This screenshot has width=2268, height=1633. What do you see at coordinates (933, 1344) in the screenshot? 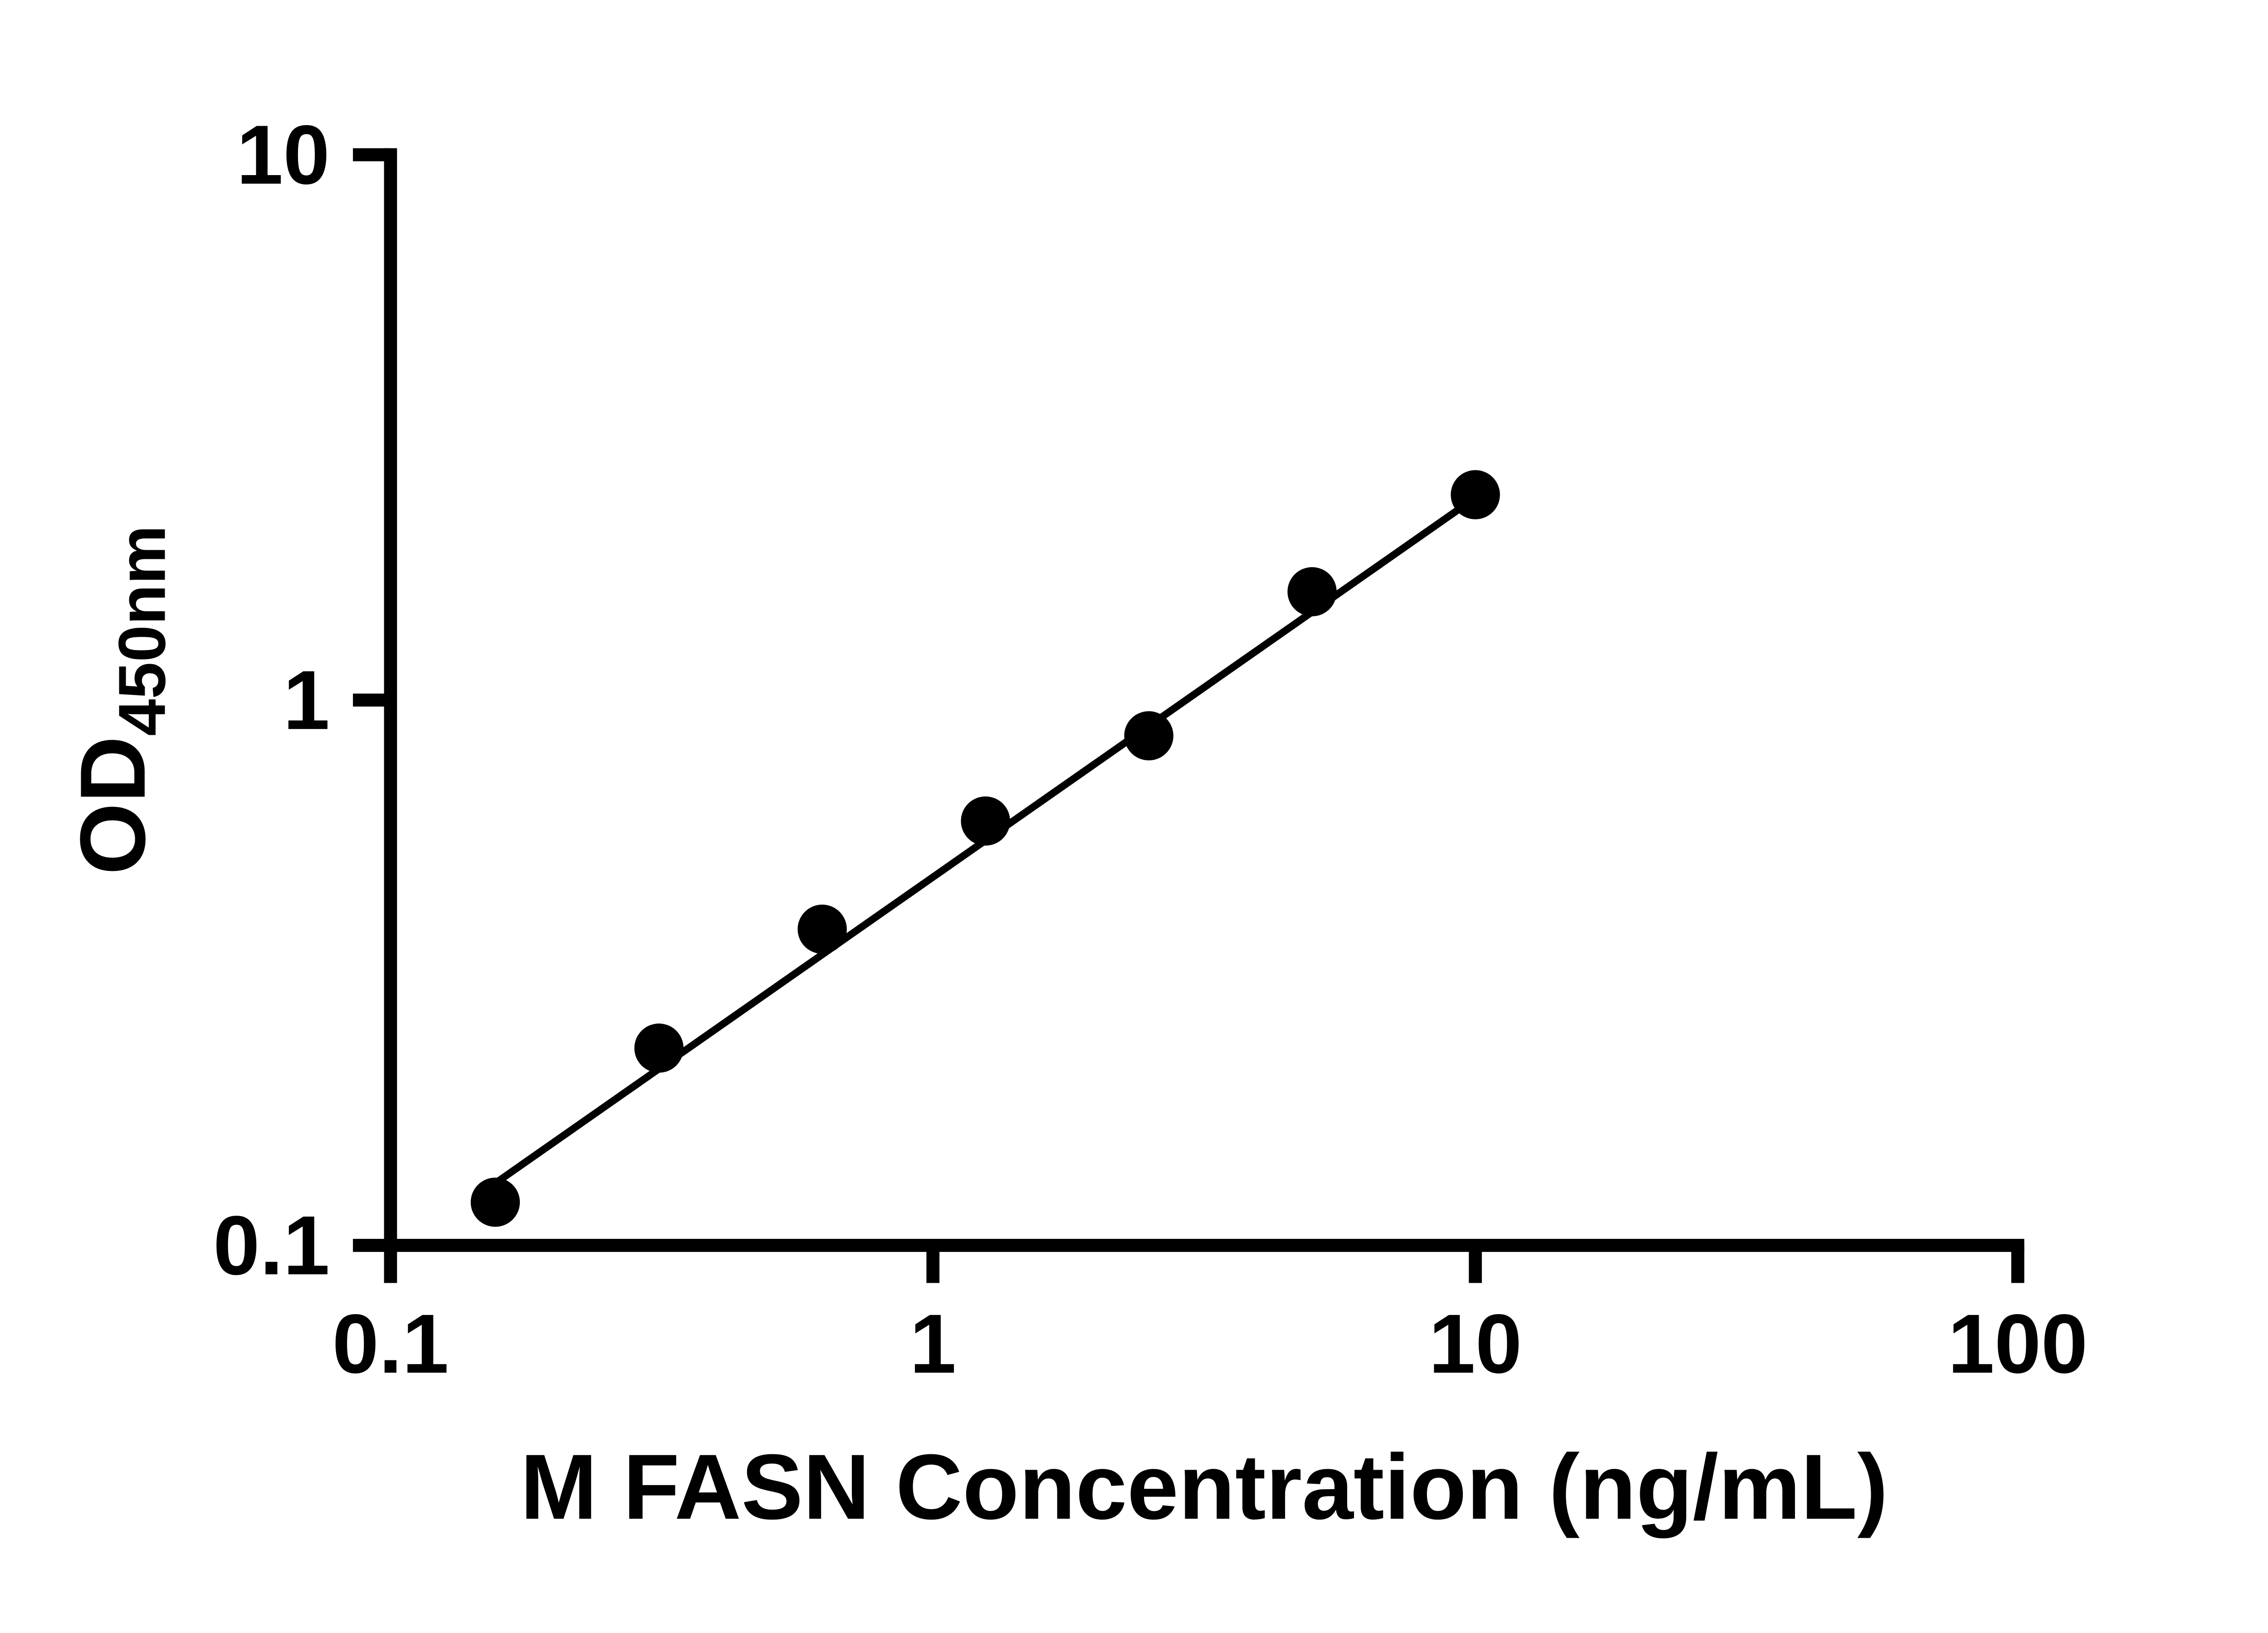
I see `x-tick-label: 1` at bounding box center [933, 1344].